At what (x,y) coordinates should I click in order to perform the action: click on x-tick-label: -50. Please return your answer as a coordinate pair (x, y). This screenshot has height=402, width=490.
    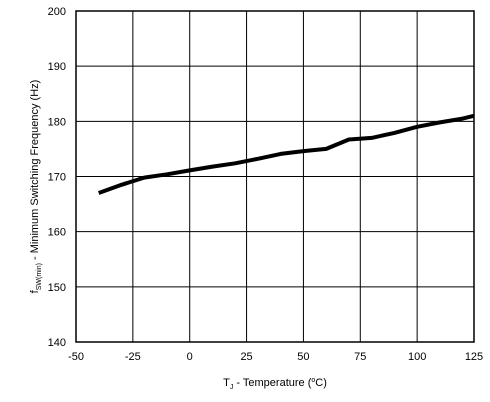
    Looking at the image, I should click on (76, 357).